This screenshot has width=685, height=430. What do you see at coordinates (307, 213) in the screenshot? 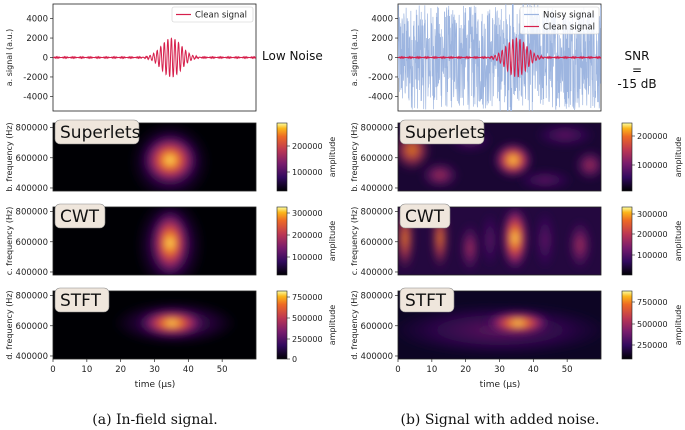
I see `cb-l2-tick-300000: 300000` at bounding box center [307, 213].